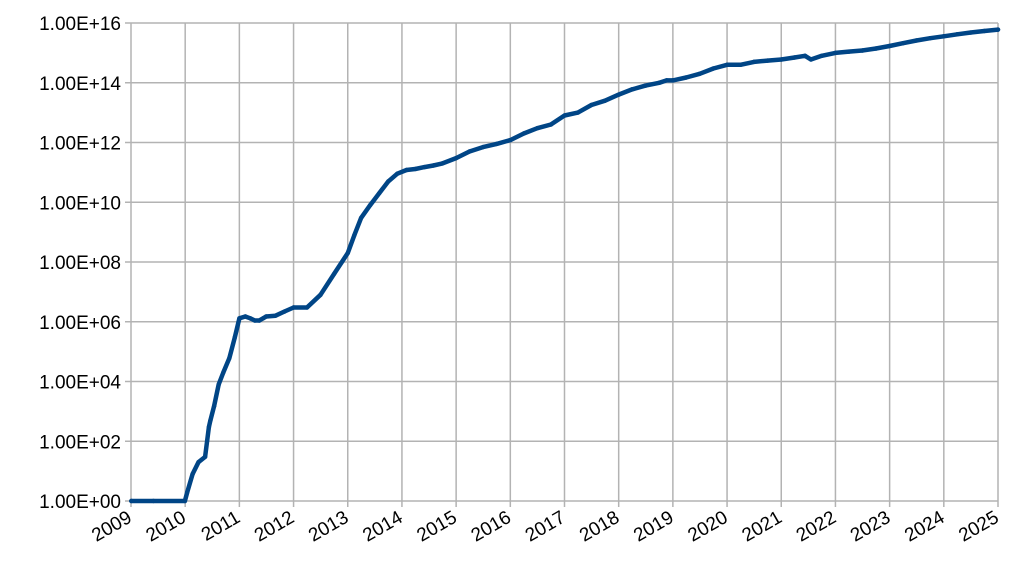 Image resolution: width=1024 pixels, height=576 pixels. I want to click on x-tick-label: 2011, so click(221, 526).